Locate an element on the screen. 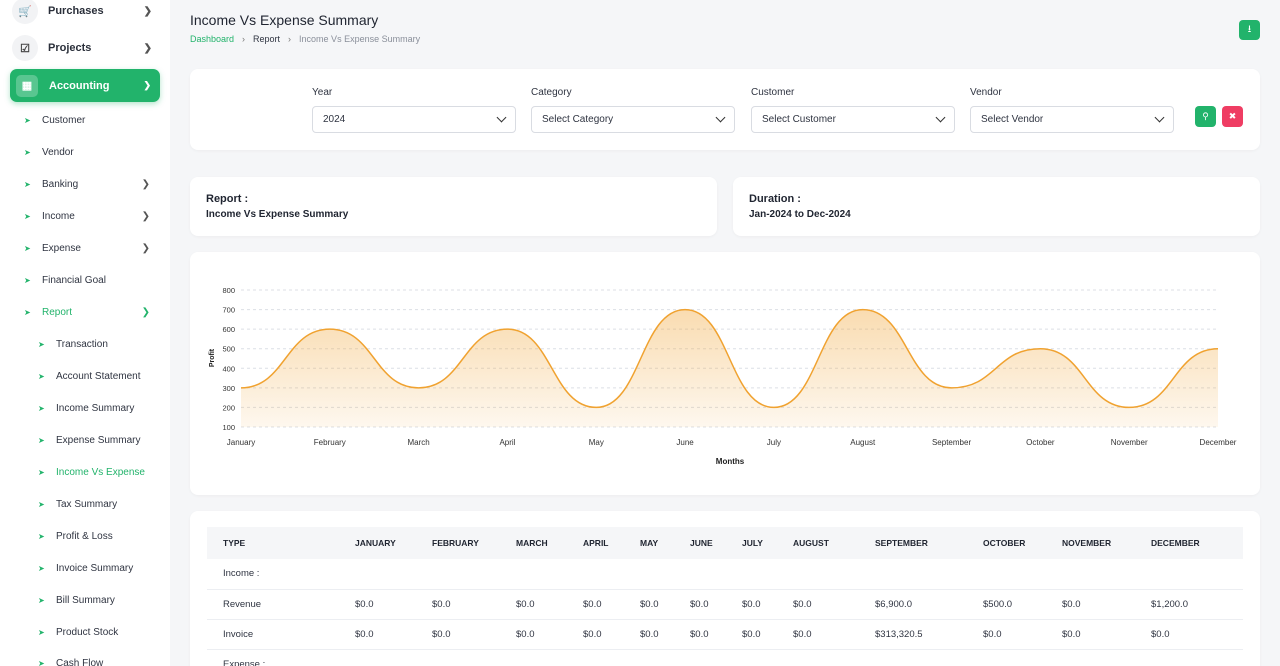 The height and width of the screenshot is (666, 1280). sidebar-item-financial-goal: ➤ Financial Goal is located at coordinates (89, 280).